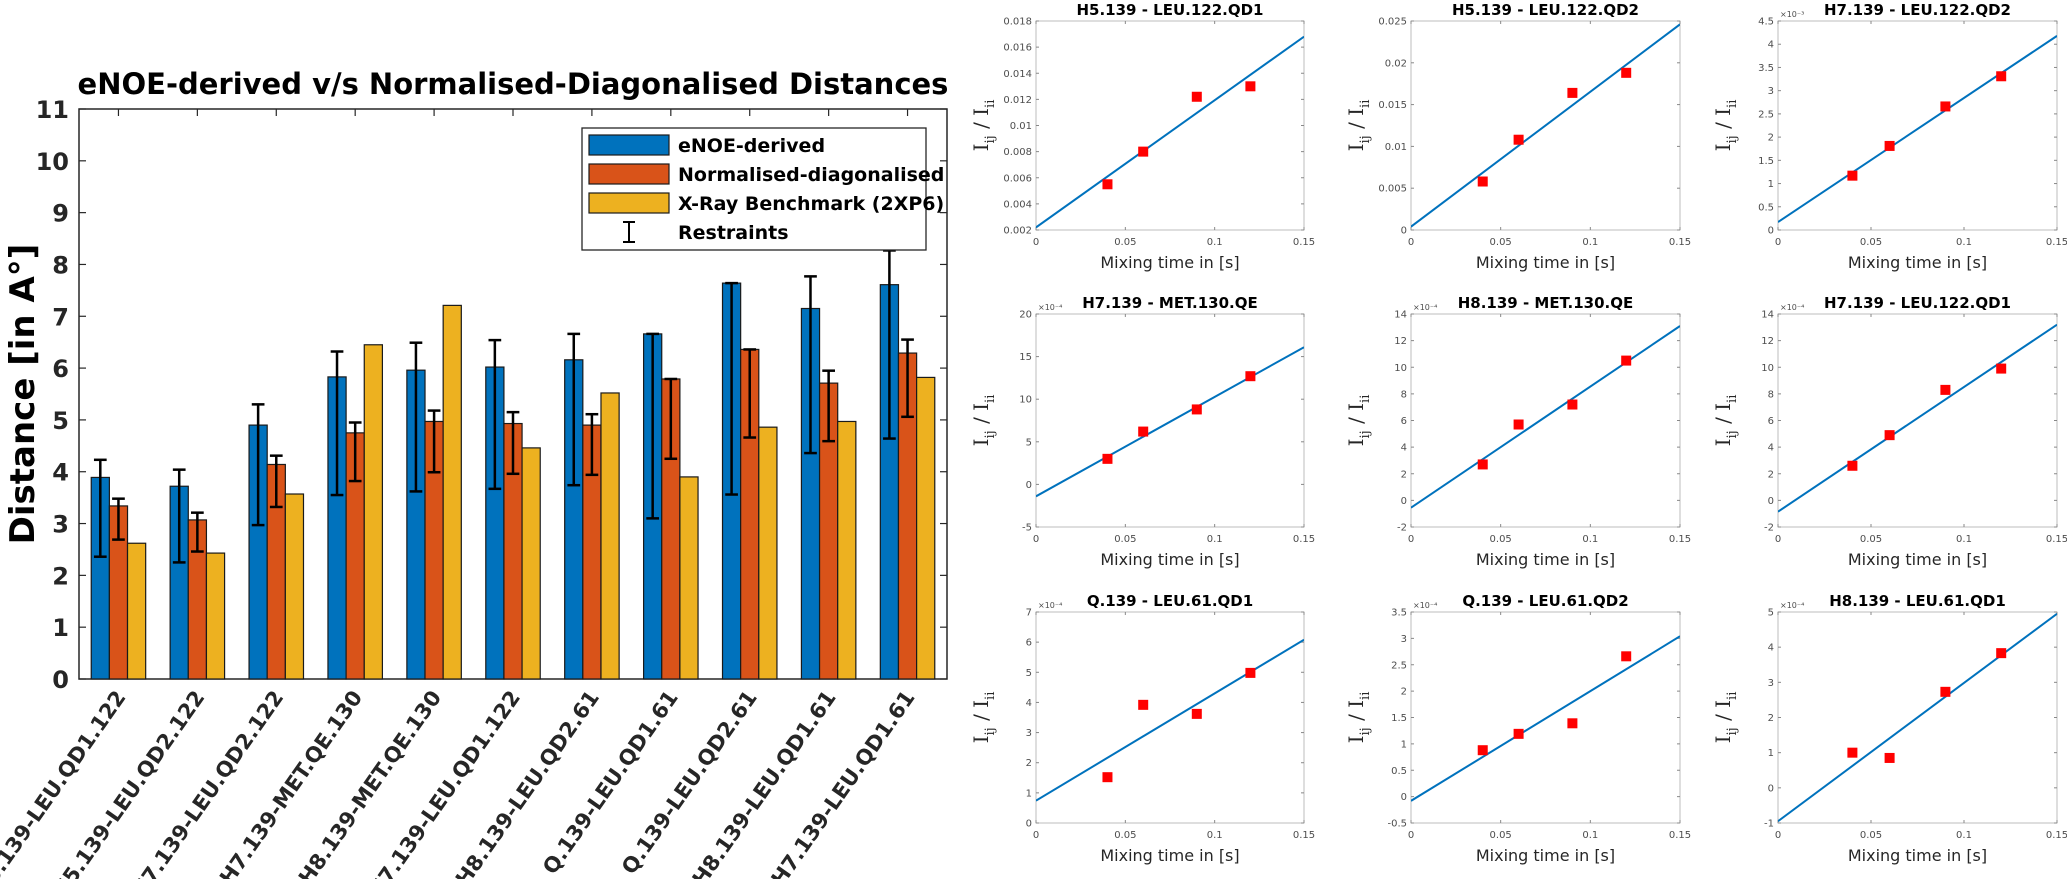 The width and height of the screenshot is (2067, 879). What do you see at coordinates (23, 394) in the screenshot?
I see `y-axis-label-text: Distance [in A°]` at bounding box center [23, 394].